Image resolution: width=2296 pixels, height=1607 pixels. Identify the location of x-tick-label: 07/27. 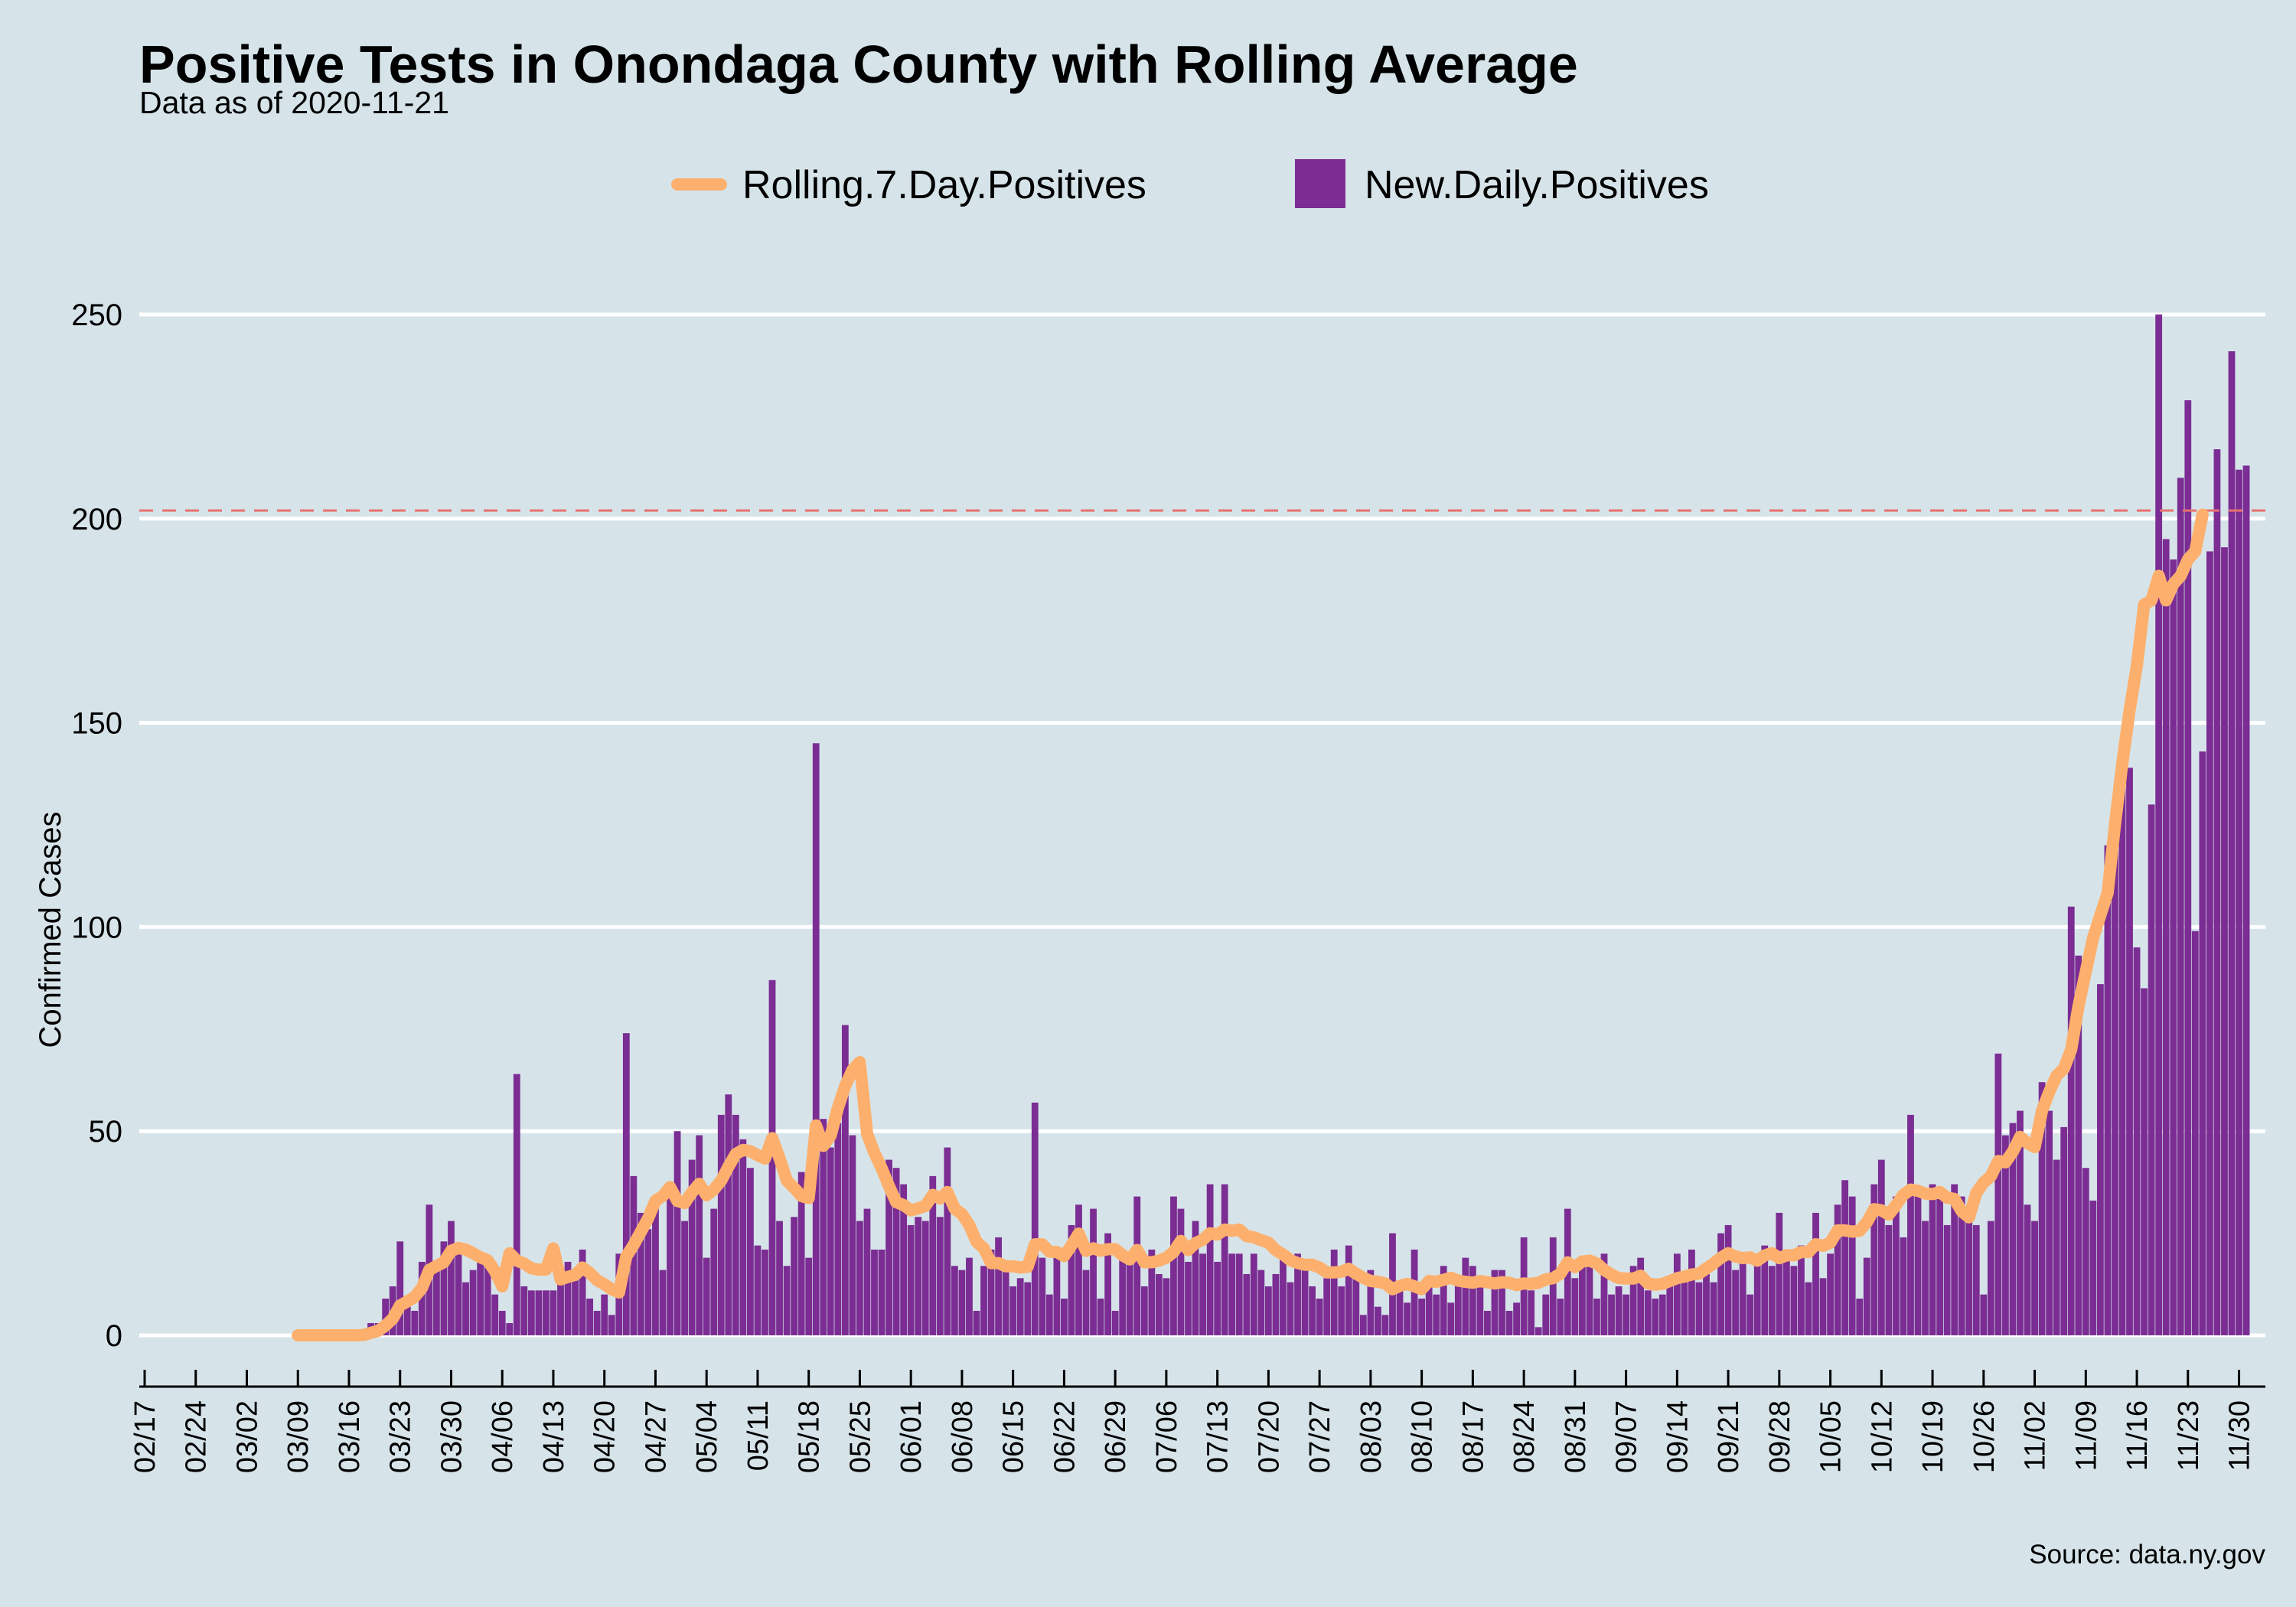
(1320, 1436).